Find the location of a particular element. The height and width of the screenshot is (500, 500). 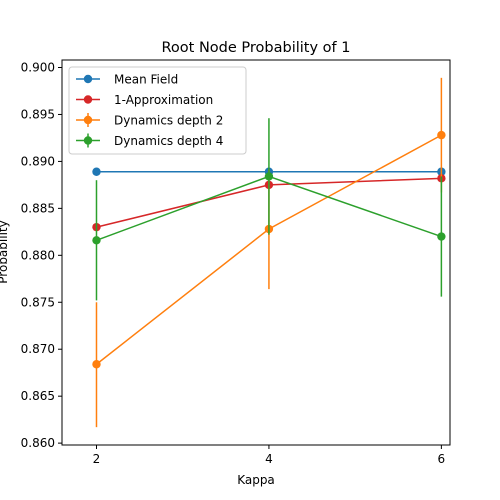

x-axis: 2 4 6 is located at coordinates (269, 455).